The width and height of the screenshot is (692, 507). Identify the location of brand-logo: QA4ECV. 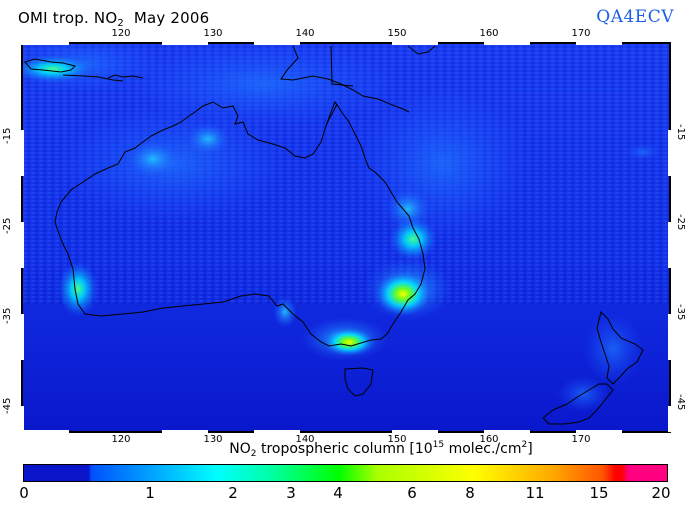
(635, 17).